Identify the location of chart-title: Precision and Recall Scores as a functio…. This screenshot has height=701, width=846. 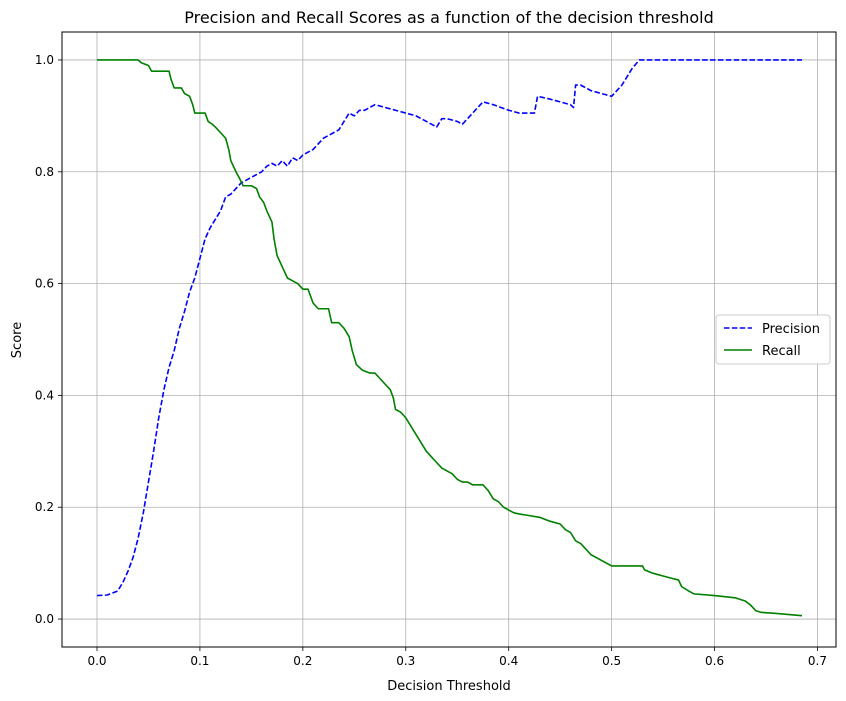
(449, 17).